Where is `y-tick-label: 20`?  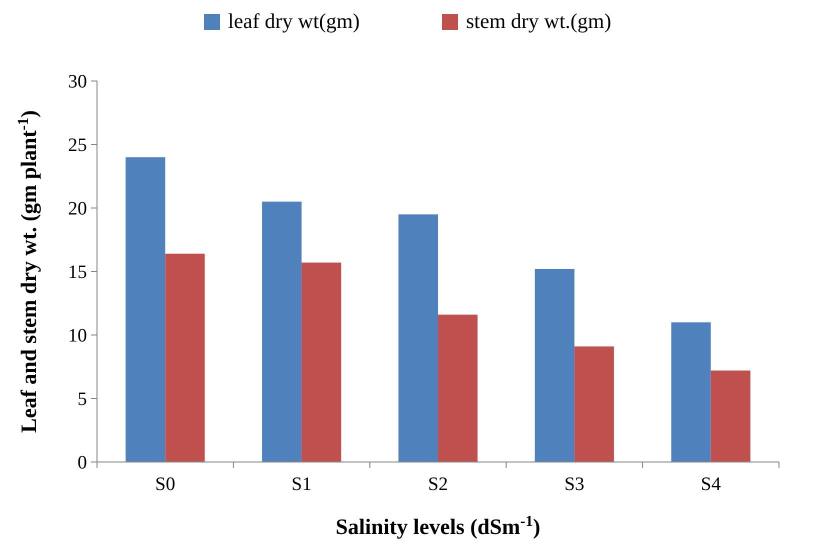 y-tick-label: 20 is located at coordinates (77, 209).